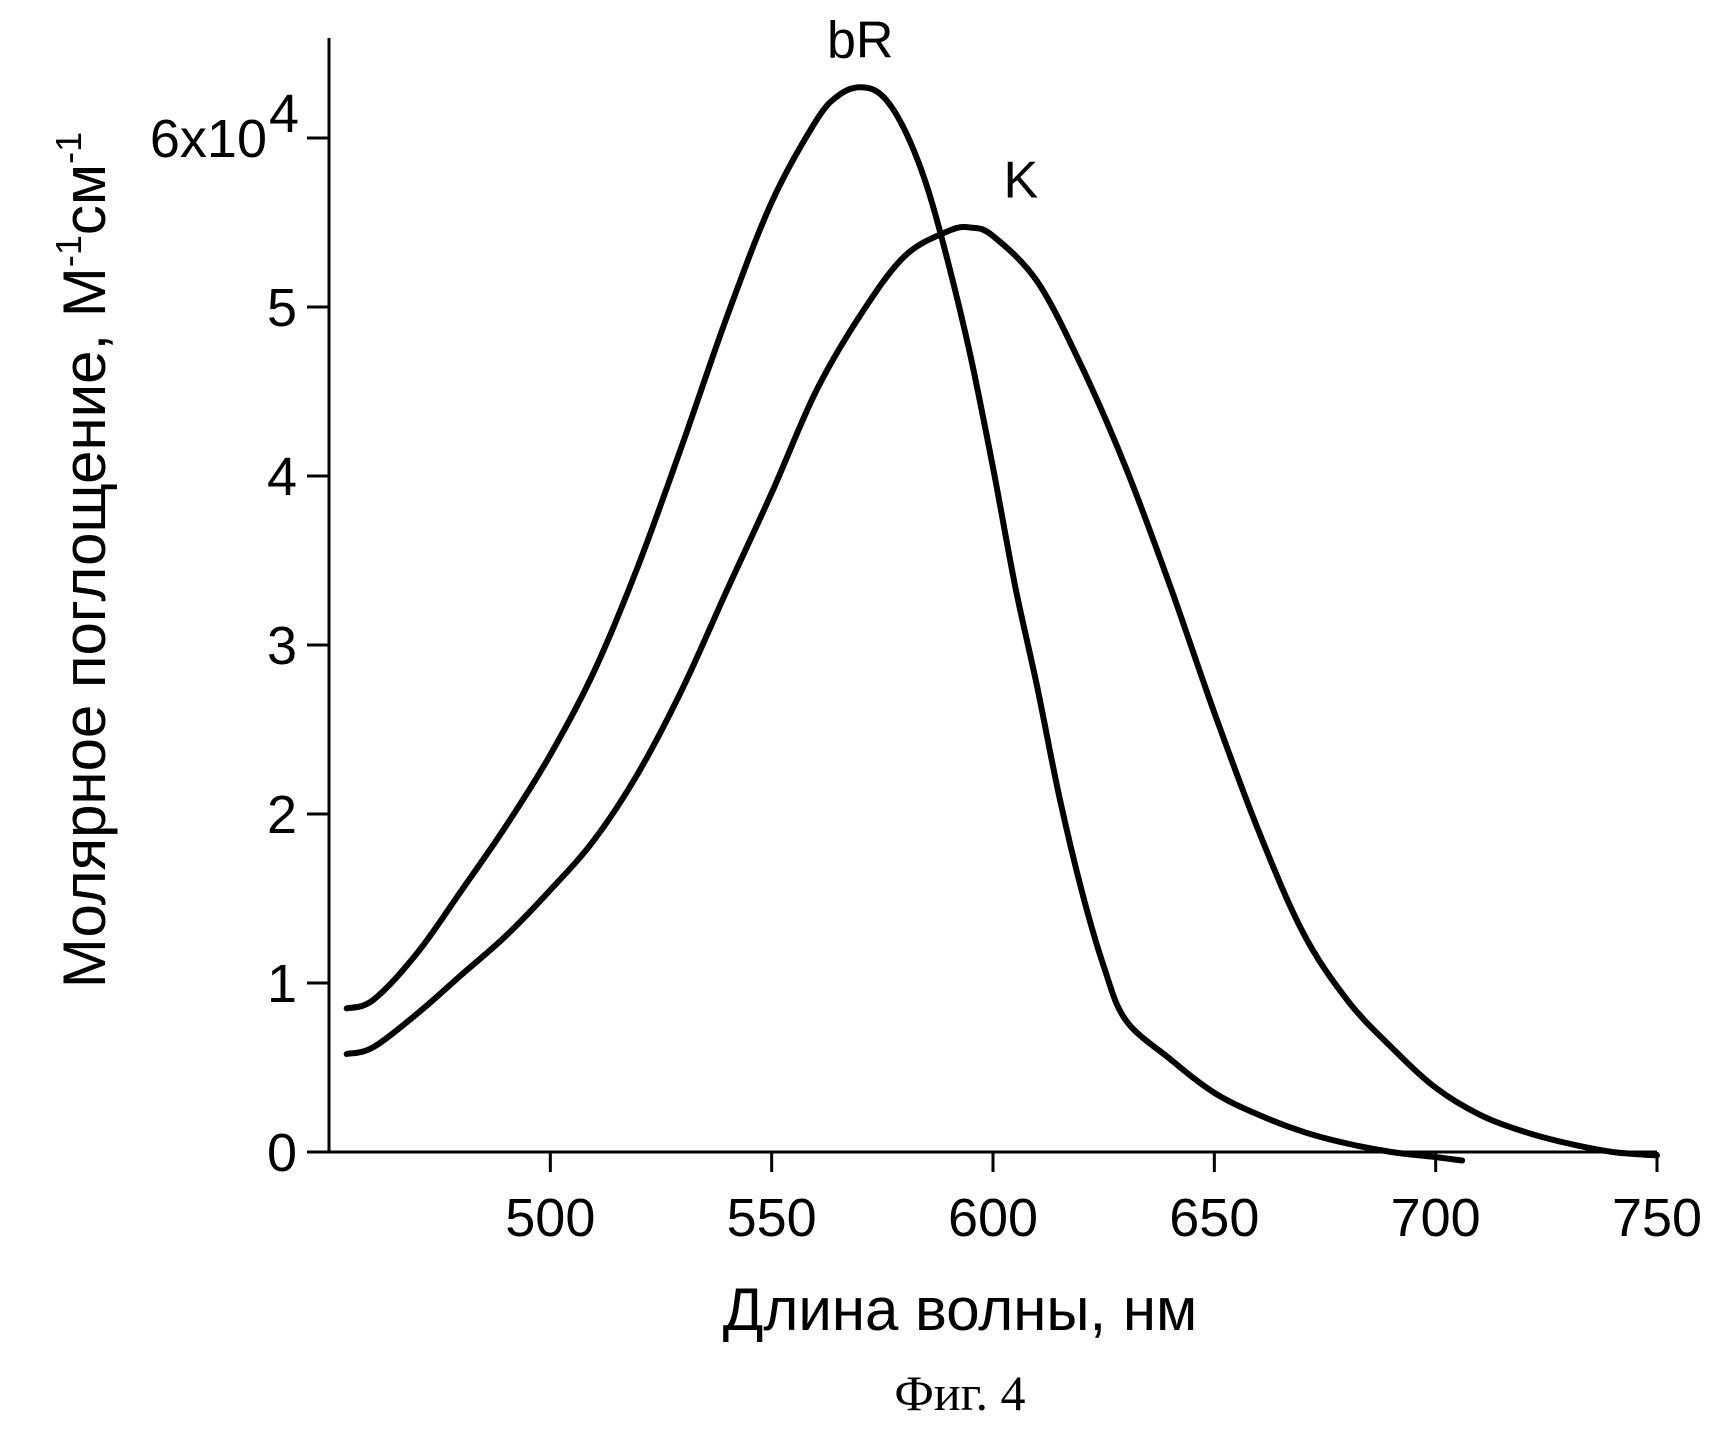  What do you see at coordinates (1214, 1218) in the screenshot?
I see `x-tick-label-3: 650` at bounding box center [1214, 1218].